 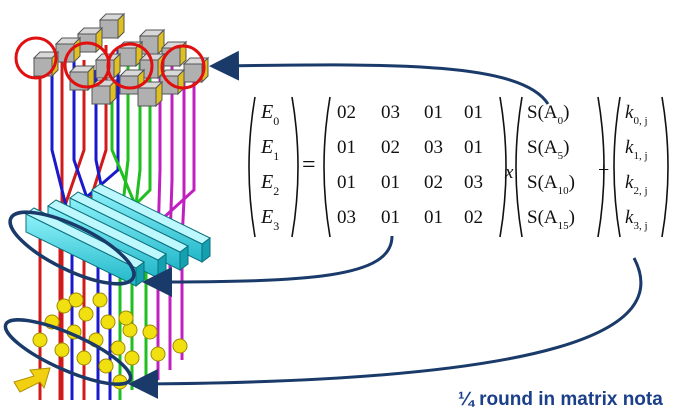 What do you see at coordinates (269, 114) in the screenshot?
I see `math-term: E0` at bounding box center [269, 114].